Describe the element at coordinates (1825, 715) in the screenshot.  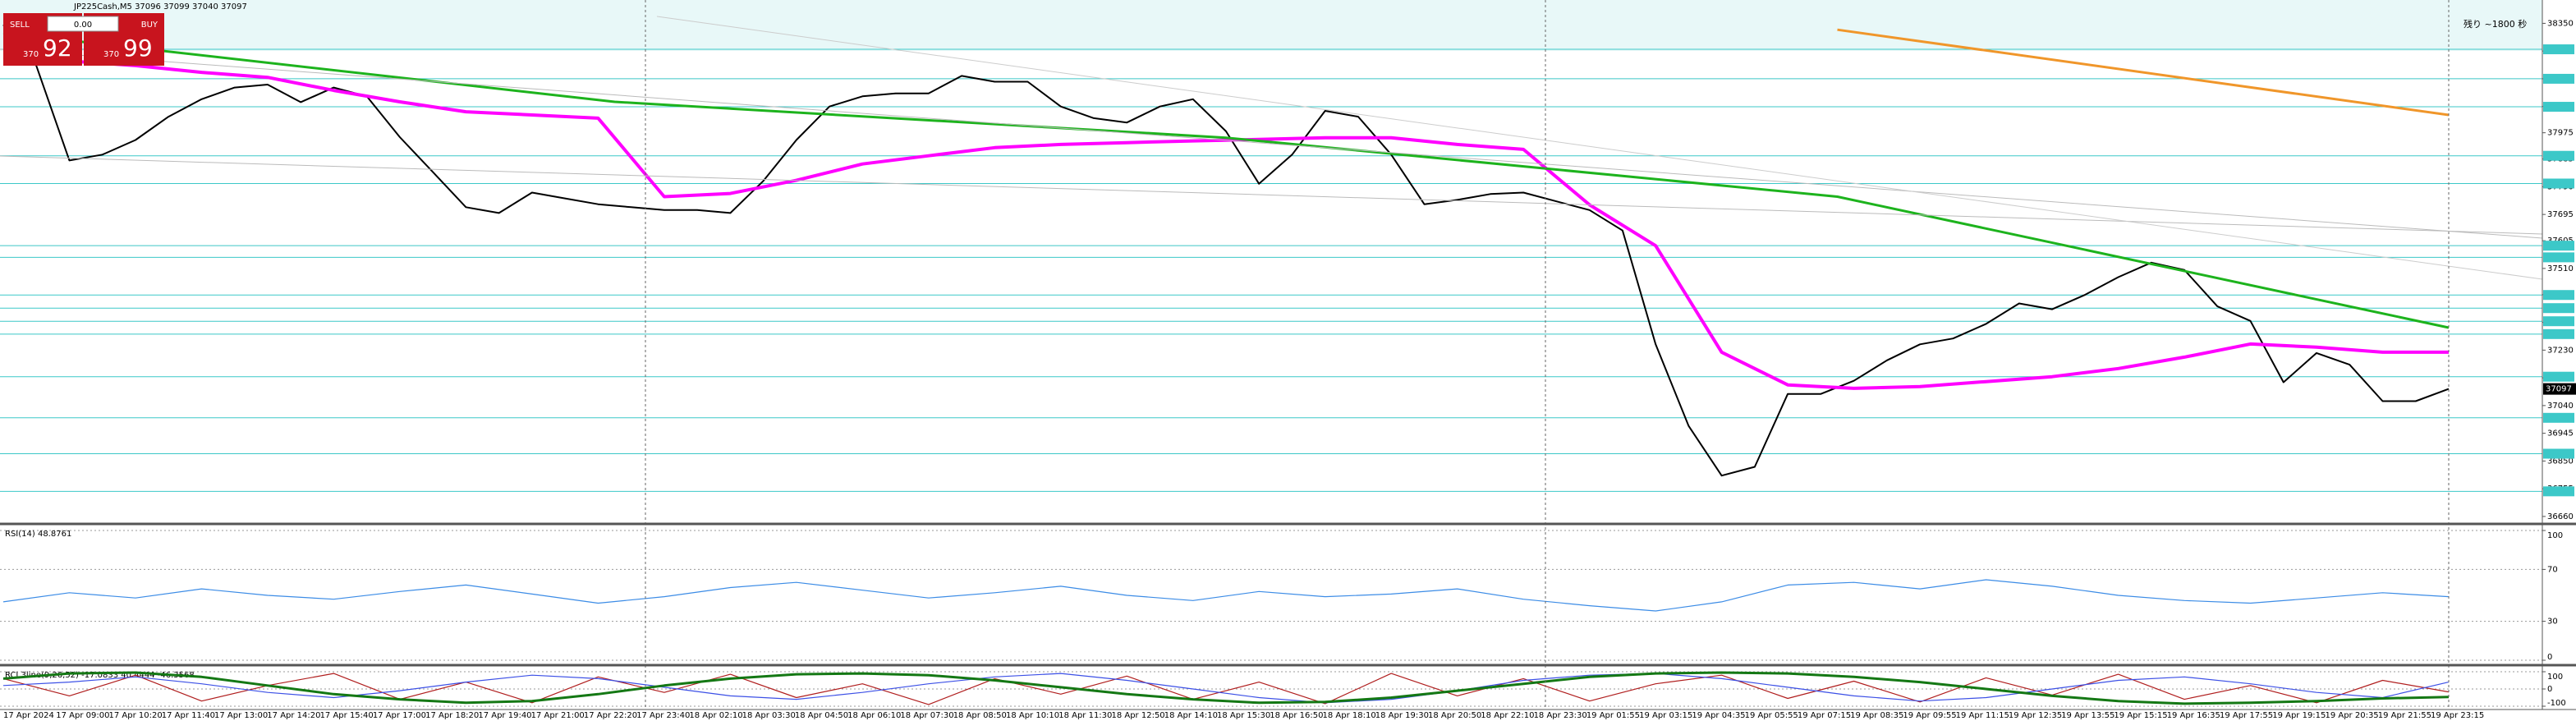
I see `time-label: 19 Apr 07:15` at that location.